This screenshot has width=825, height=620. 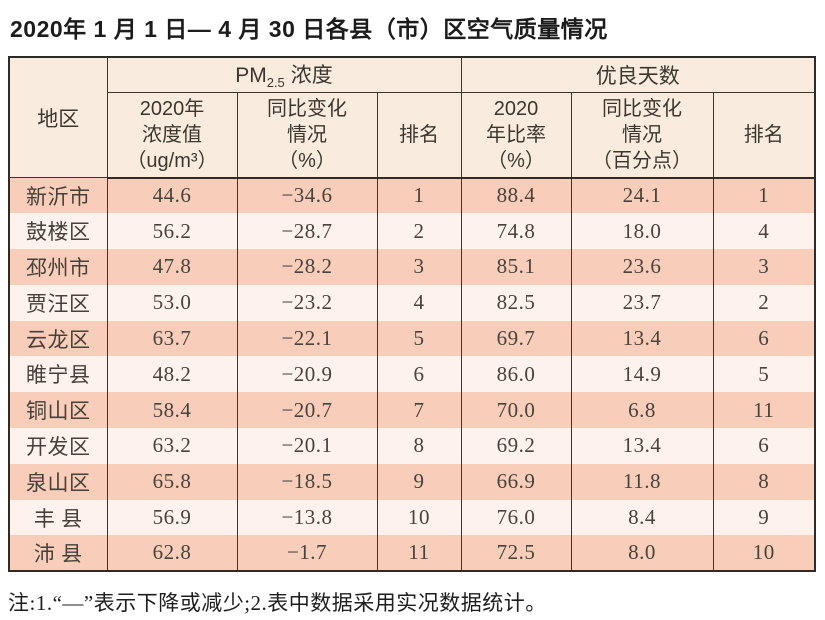 What do you see at coordinates (419, 338) in the screenshot?
I see `pm-rank-cell: 5` at bounding box center [419, 338].